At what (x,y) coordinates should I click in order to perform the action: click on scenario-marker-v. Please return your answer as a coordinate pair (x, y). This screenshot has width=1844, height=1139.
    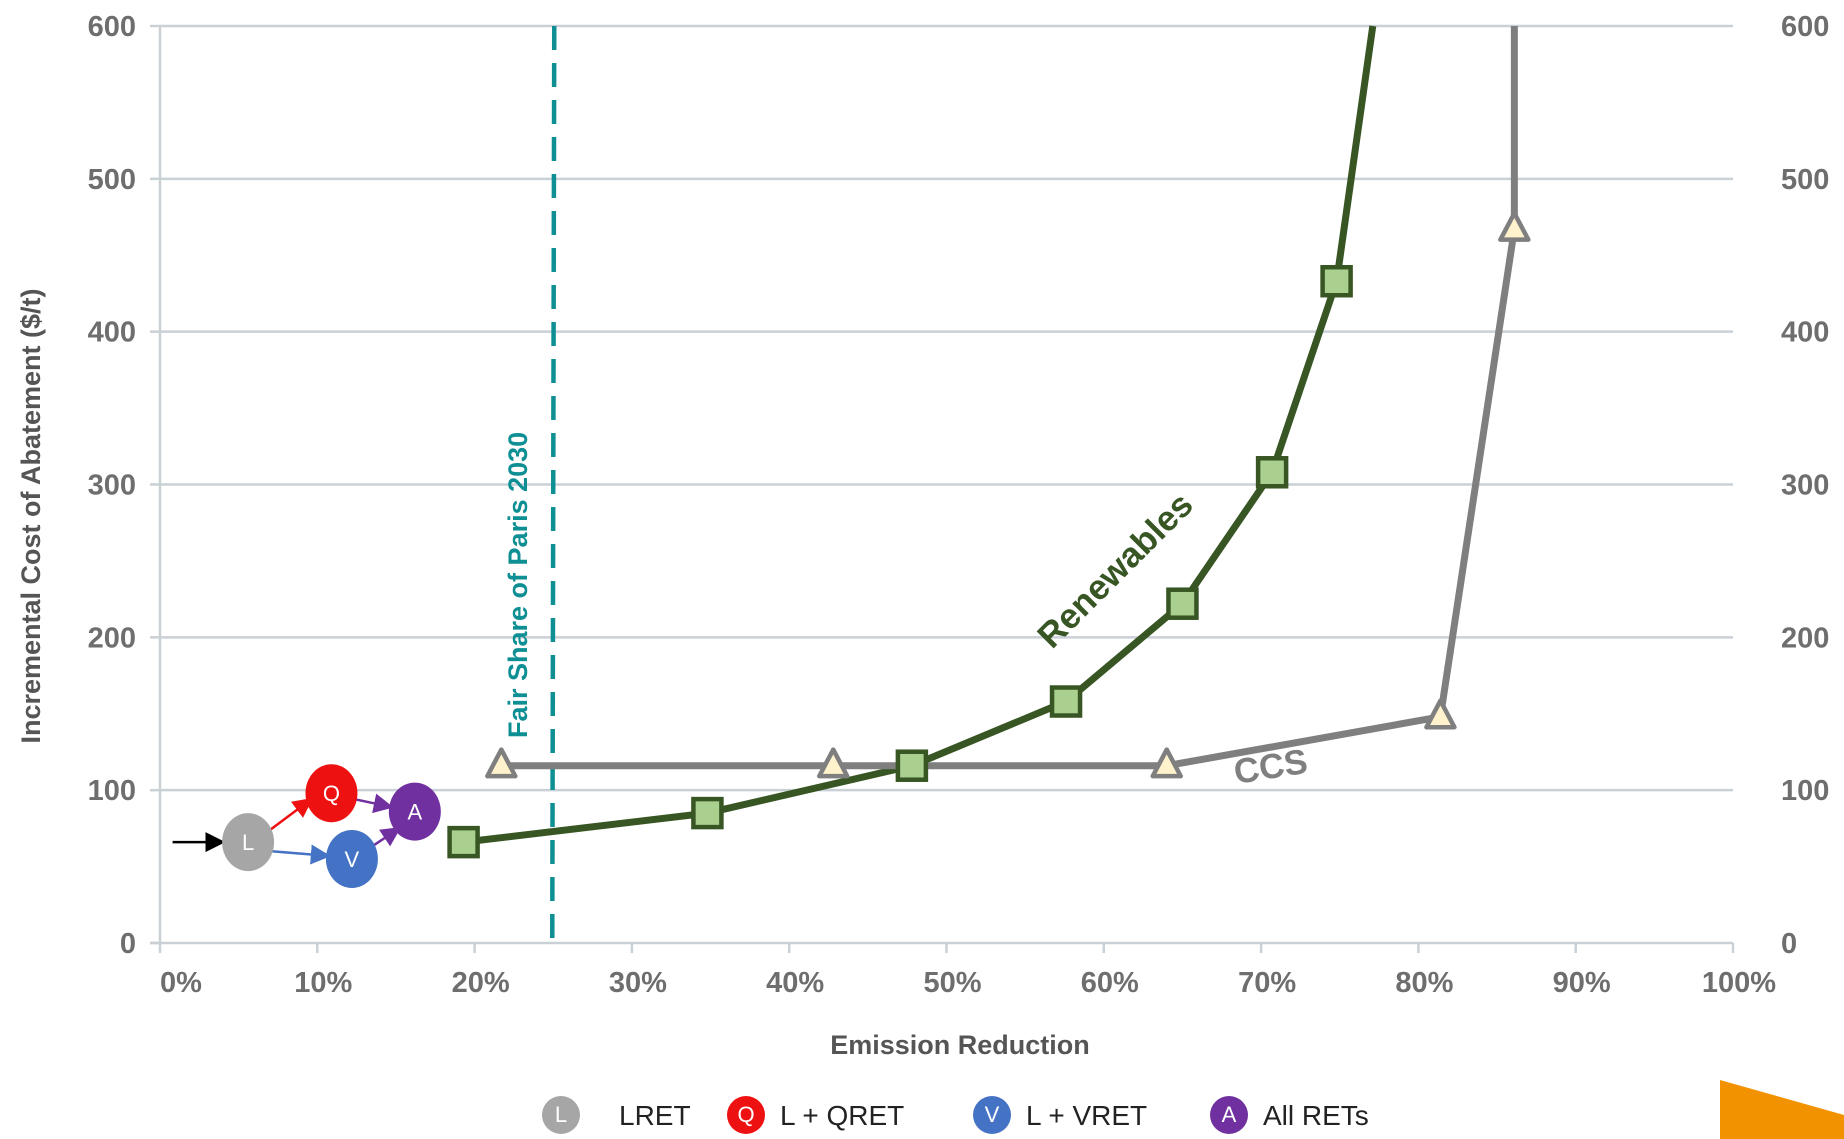
    Looking at the image, I should click on (351, 858).